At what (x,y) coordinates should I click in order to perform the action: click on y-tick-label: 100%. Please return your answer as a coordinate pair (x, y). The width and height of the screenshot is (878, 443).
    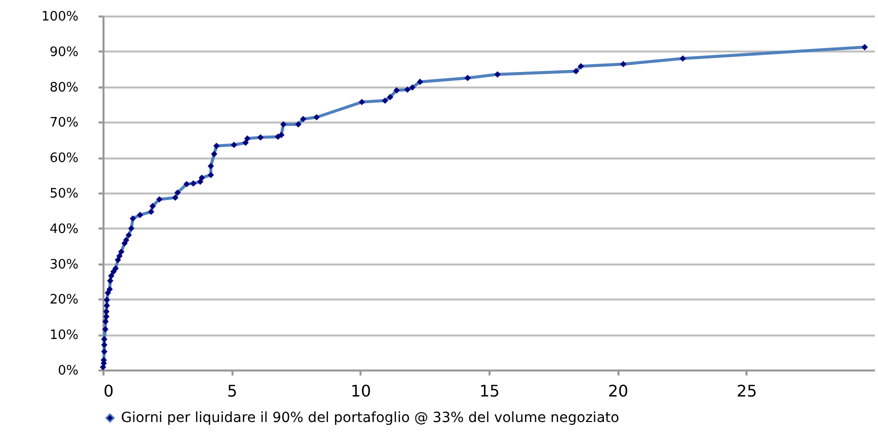
    Looking at the image, I should click on (59, 17).